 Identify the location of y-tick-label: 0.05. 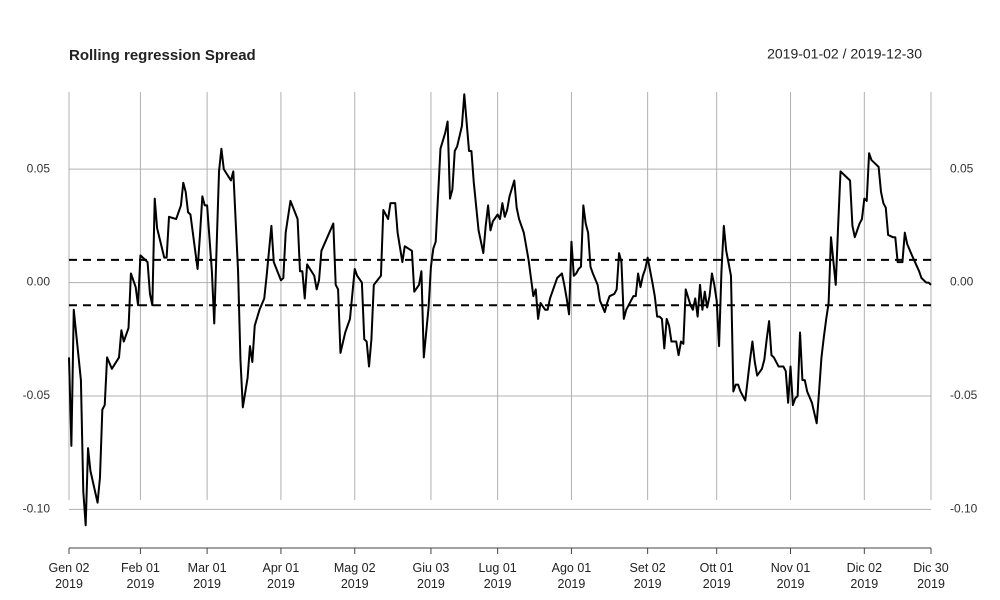
(39, 168).